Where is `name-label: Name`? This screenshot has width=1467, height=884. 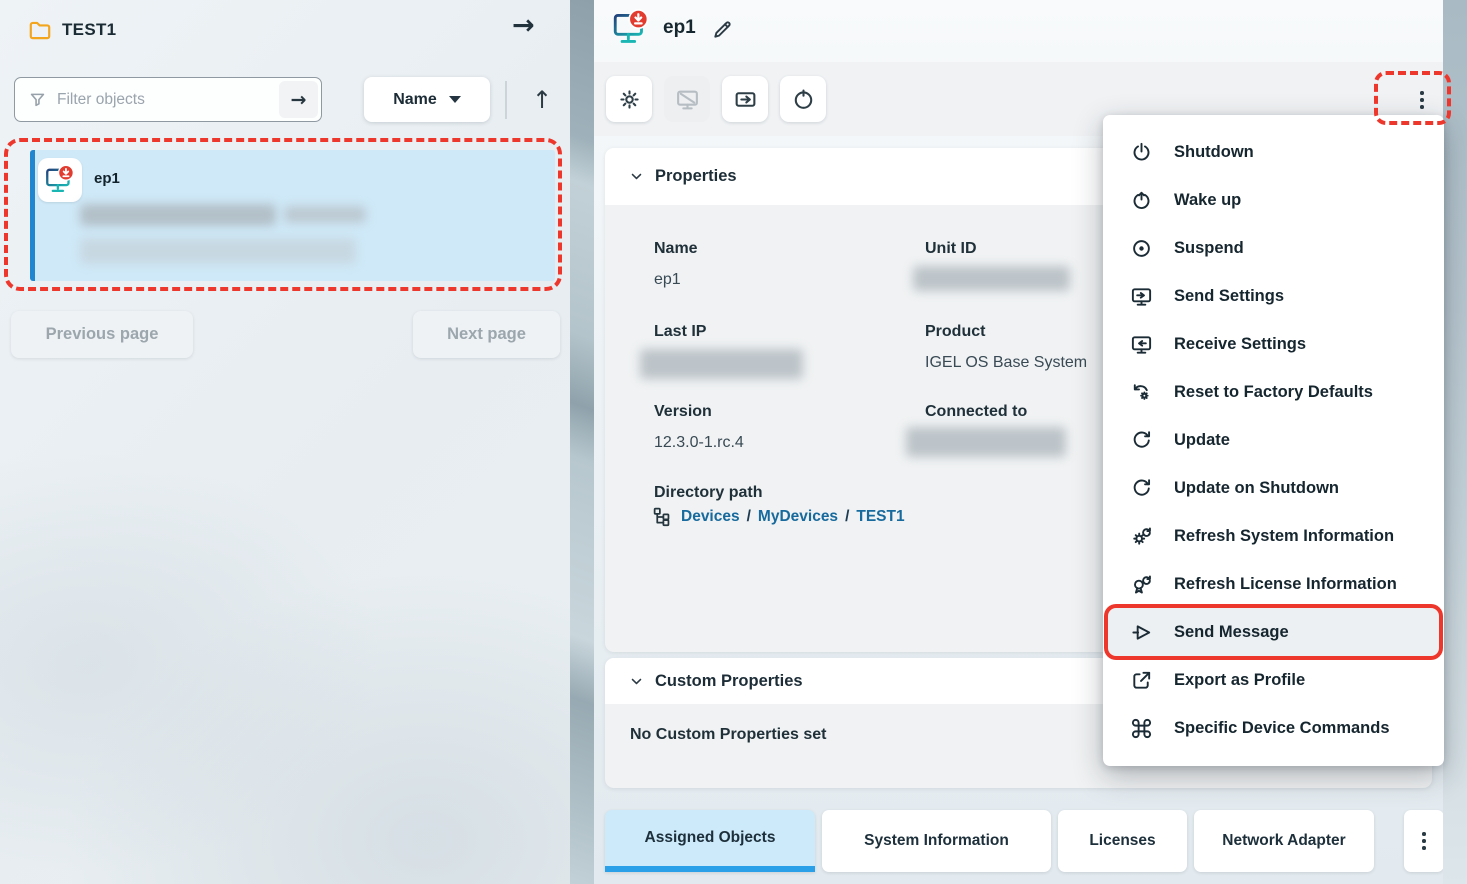 name-label: Name is located at coordinates (676, 248).